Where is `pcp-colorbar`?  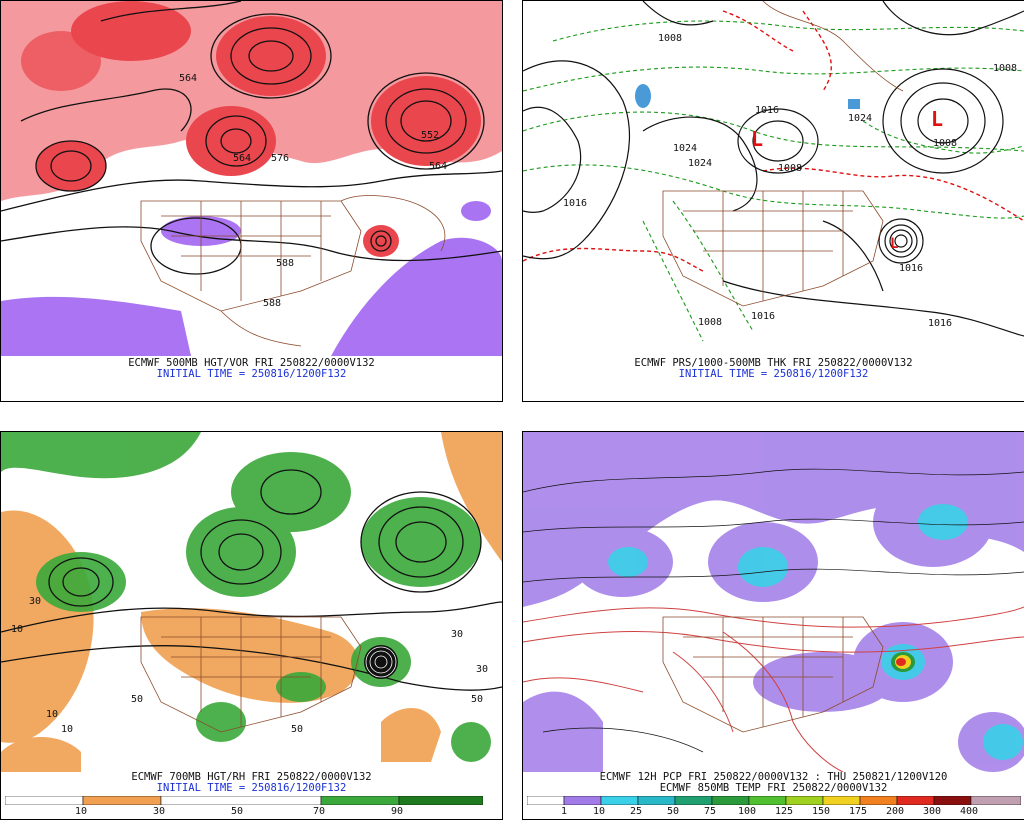
pcp-colorbar is located at coordinates (774, 800).